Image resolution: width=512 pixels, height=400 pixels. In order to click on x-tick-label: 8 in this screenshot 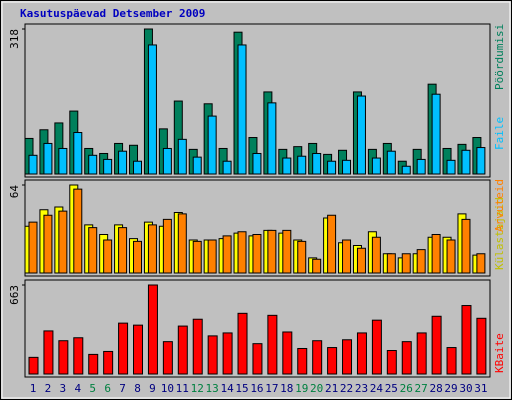, I will do `click(137, 388)`.